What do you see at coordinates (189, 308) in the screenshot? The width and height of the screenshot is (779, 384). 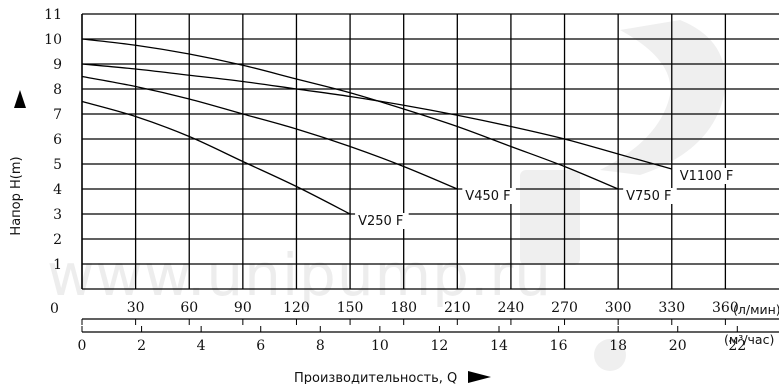 I see `x-tick-label-lpm: 60` at bounding box center [189, 308].